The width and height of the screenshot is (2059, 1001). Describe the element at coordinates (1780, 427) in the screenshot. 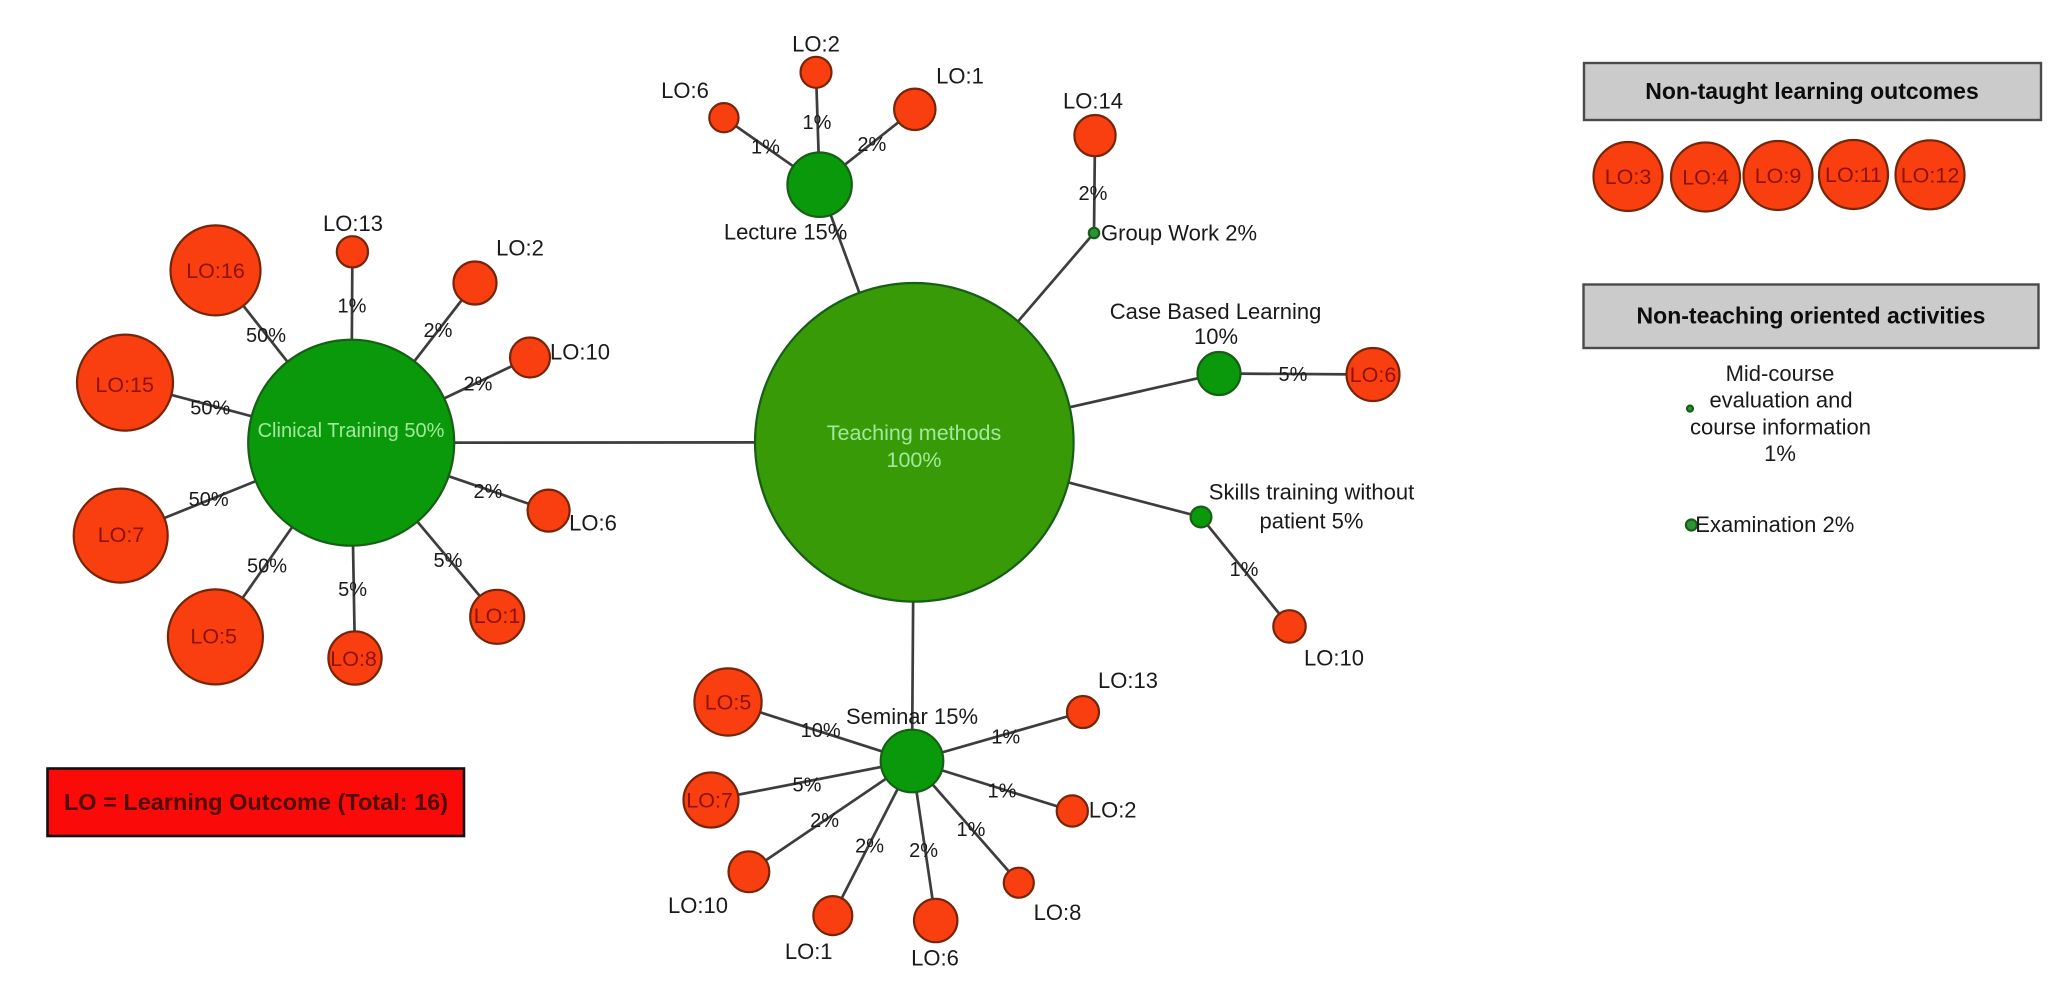

I see `svg-text: course information` at that location.